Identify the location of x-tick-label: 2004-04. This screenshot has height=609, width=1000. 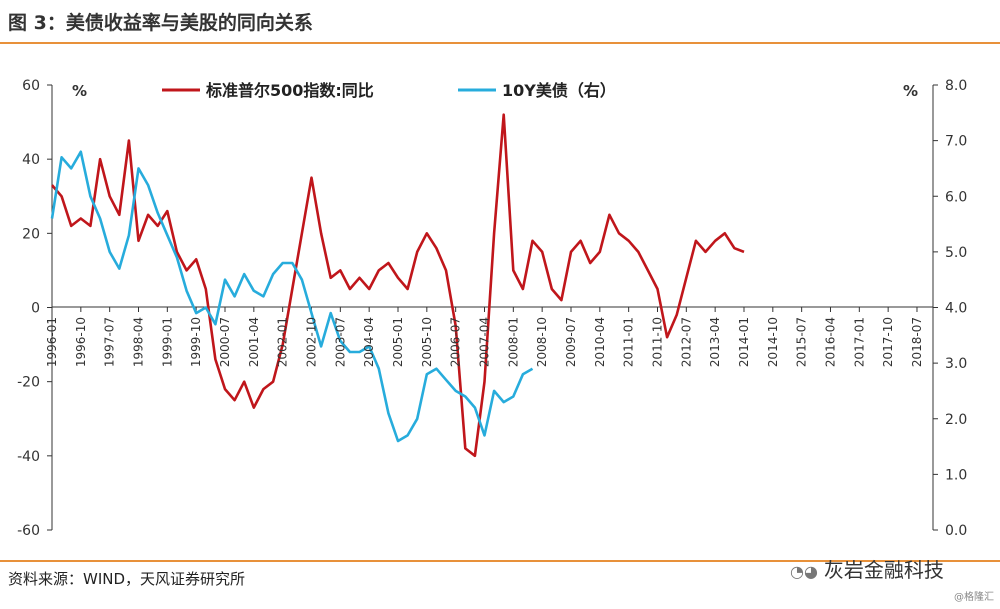
(369, 342).